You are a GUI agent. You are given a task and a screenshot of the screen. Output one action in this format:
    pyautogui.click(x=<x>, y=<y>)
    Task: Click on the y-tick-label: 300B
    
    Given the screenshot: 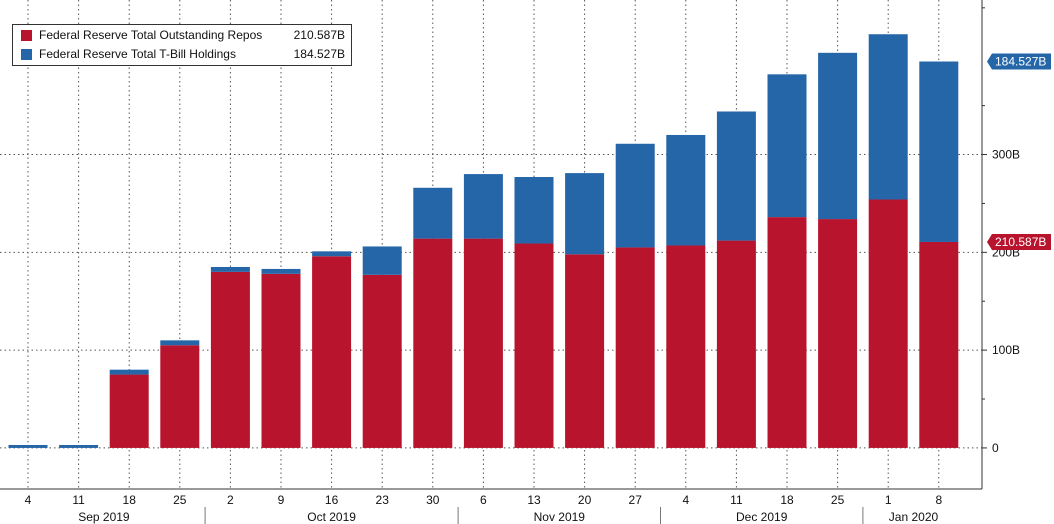 What is the action you would take?
    pyautogui.click(x=1006, y=155)
    